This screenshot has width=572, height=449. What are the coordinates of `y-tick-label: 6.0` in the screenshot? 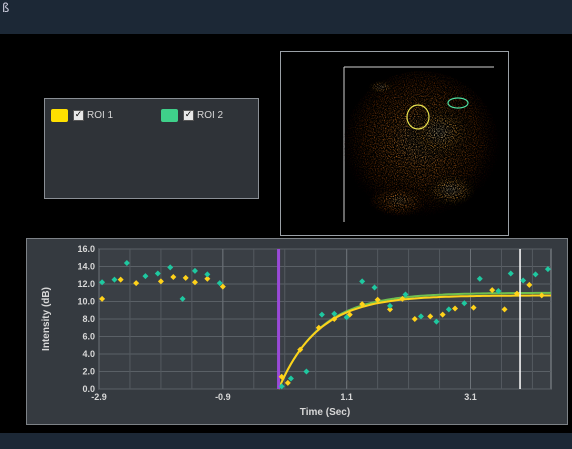 It's located at (88, 337).